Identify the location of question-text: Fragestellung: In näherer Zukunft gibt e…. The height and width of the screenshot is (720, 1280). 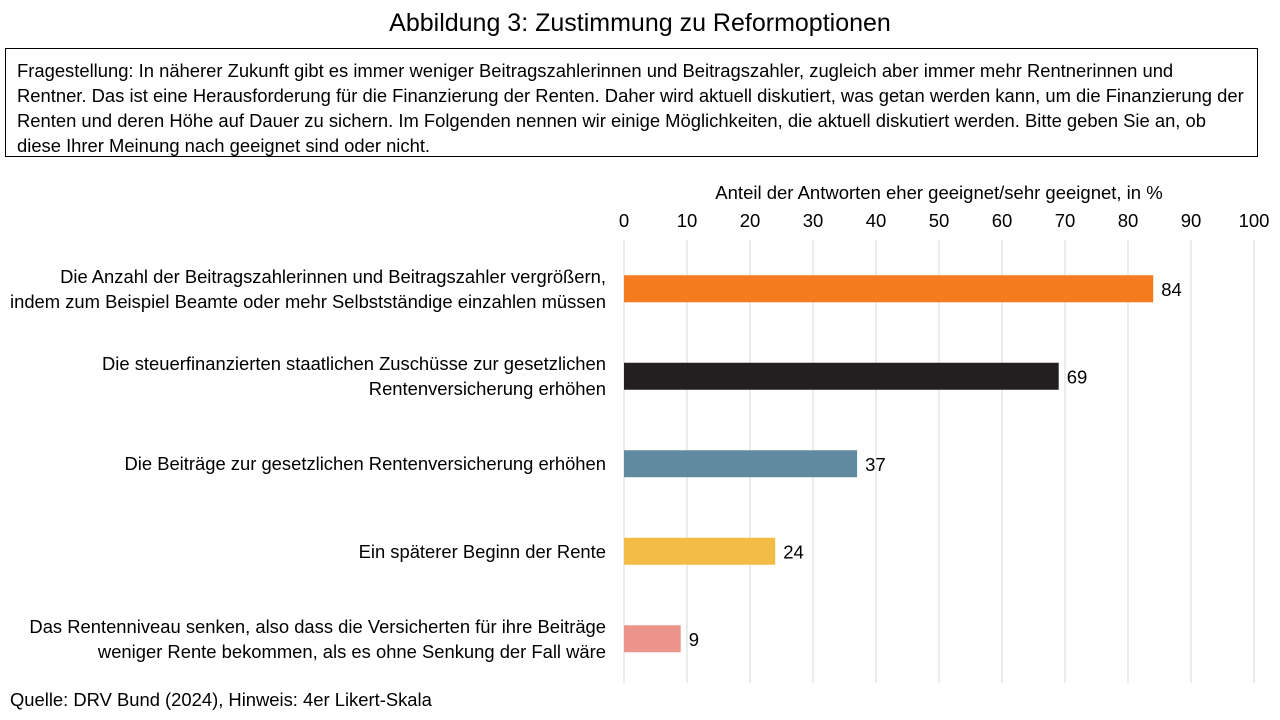
(630, 108).